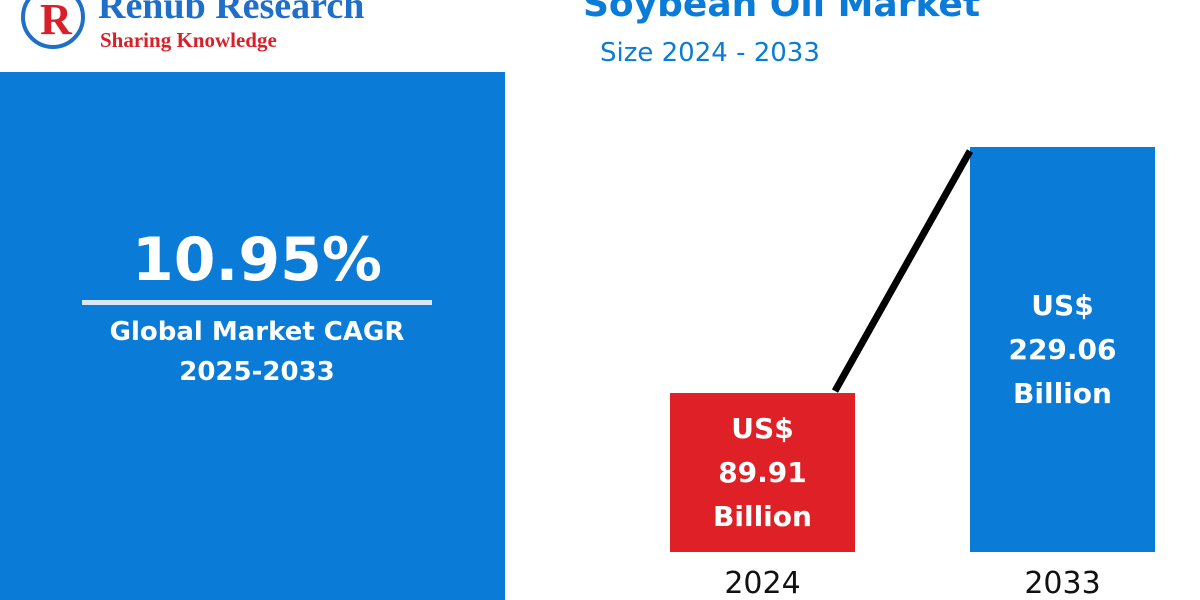 The width and height of the screenshot is (1200, 600). I want to click on svg-text: R, so click(56, 22).